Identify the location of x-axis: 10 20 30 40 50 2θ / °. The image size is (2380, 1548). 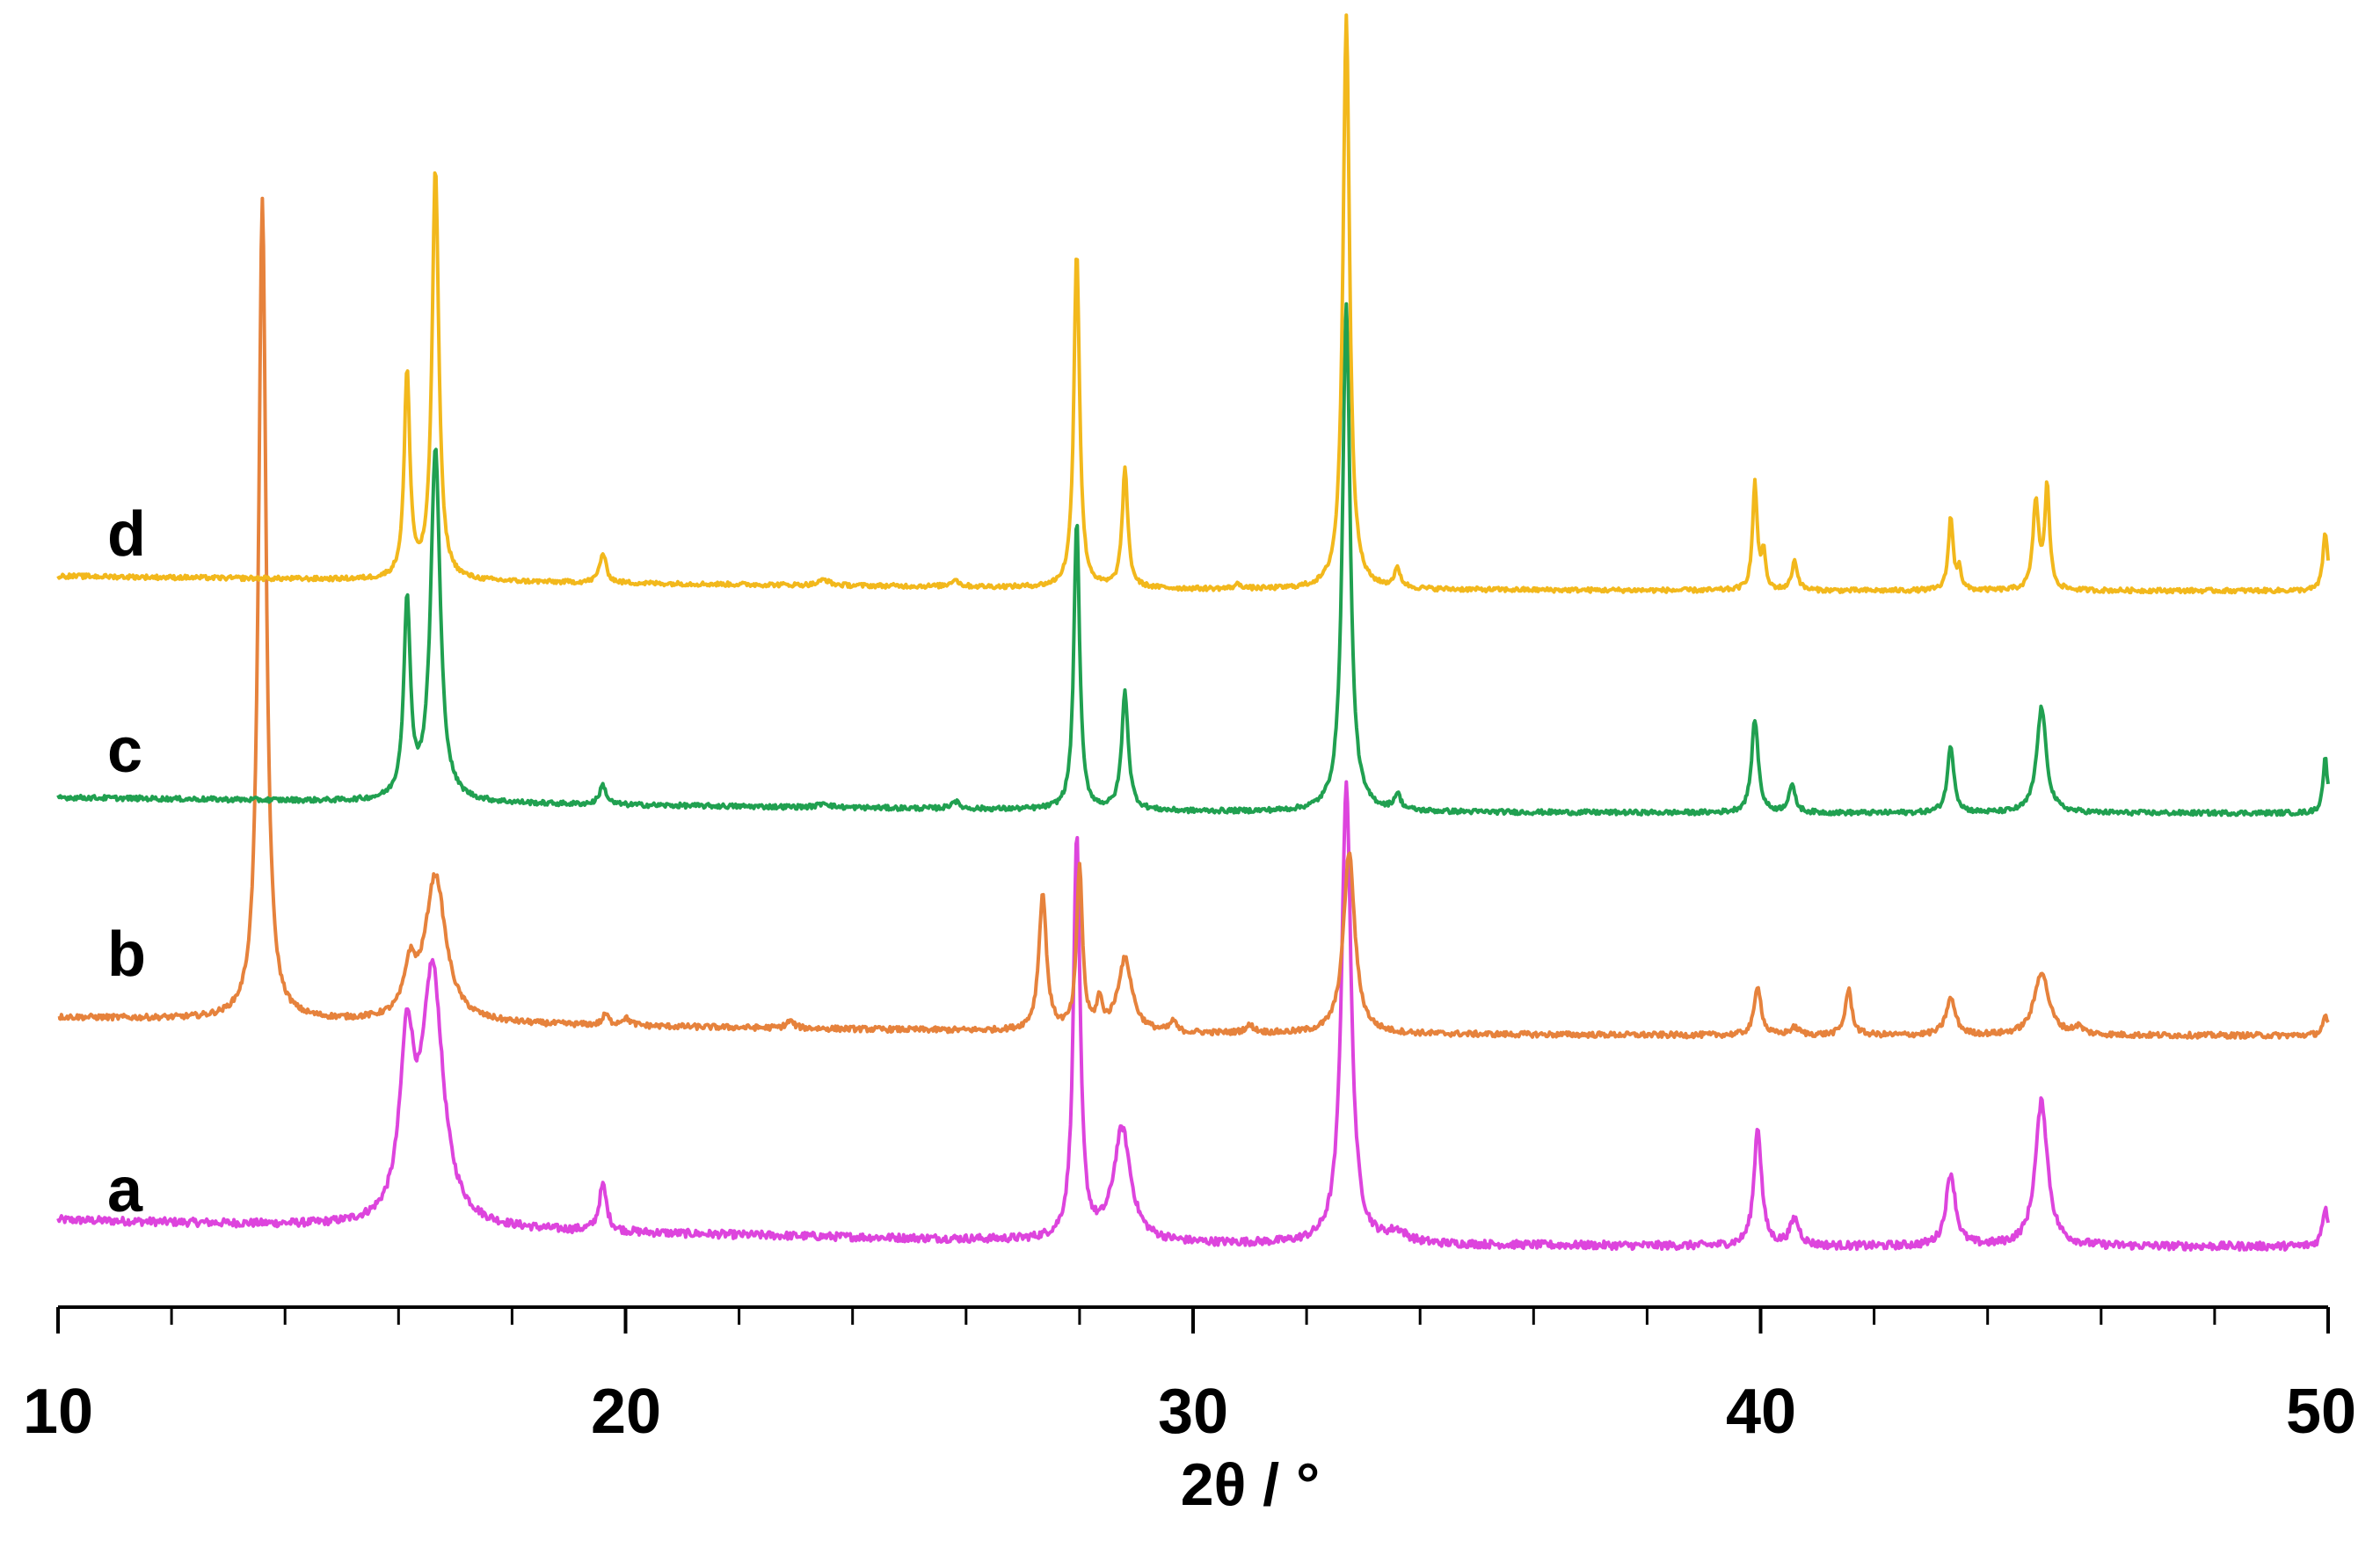
(1189, 1411).